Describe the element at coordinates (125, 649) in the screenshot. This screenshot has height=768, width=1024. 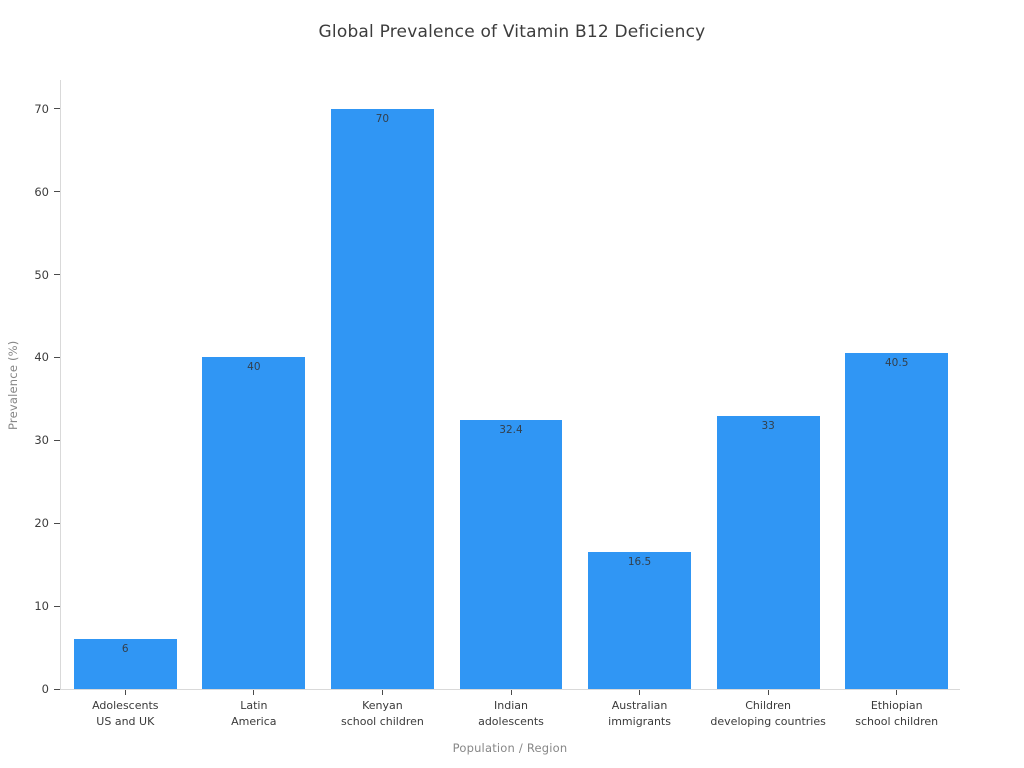
I see `bar-value-label: 6` at that location.